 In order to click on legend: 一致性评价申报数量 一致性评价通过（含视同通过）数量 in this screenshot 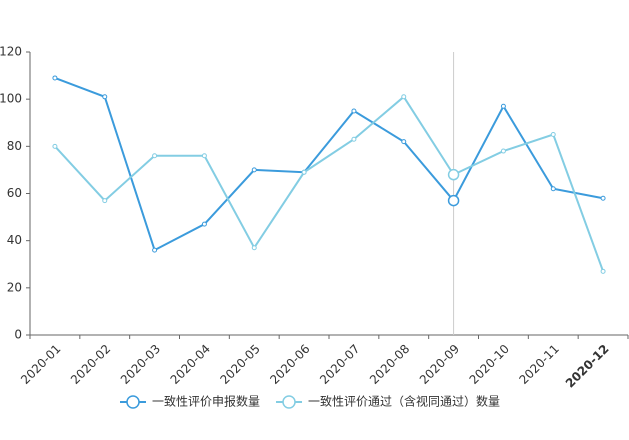, I will do `click(310, 401)`.